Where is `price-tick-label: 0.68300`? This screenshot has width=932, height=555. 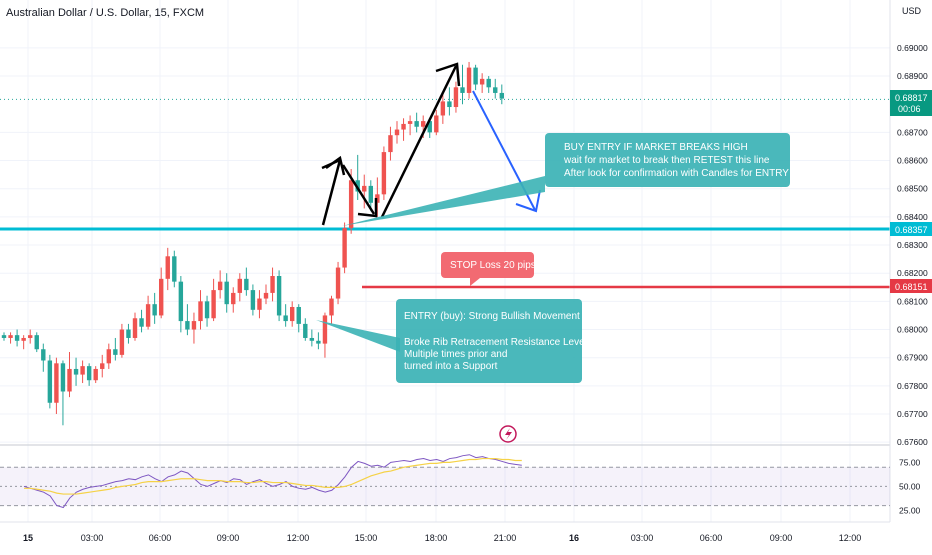 price-tick-label: 0.68300 is located at coordinates (912, 245).